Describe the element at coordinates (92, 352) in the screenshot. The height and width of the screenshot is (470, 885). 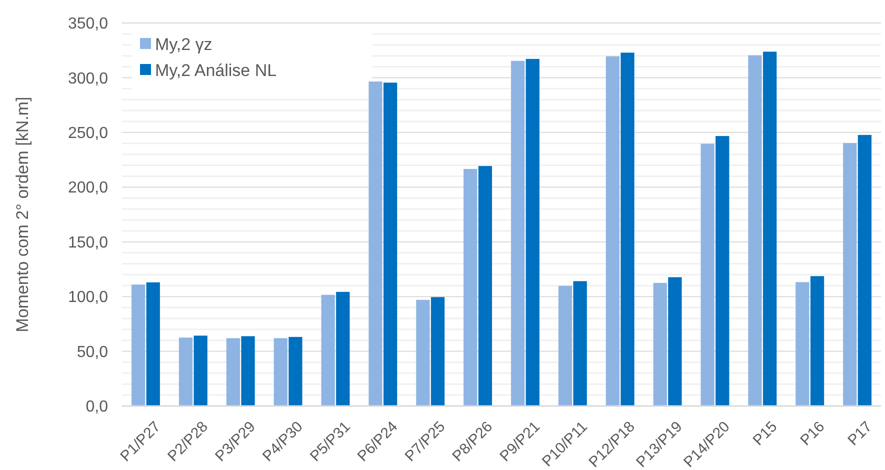
I see `y-tick-label: 50,0` at that location.